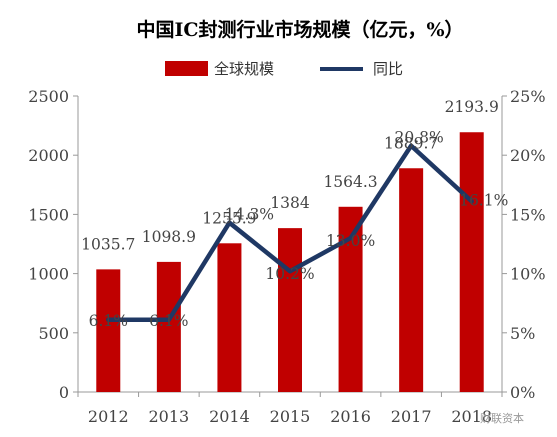  What do you see at coordinates (48, 274) in the screenshot?
I see `y-left-tick-label: 1000` at bounding box center [48, 274].